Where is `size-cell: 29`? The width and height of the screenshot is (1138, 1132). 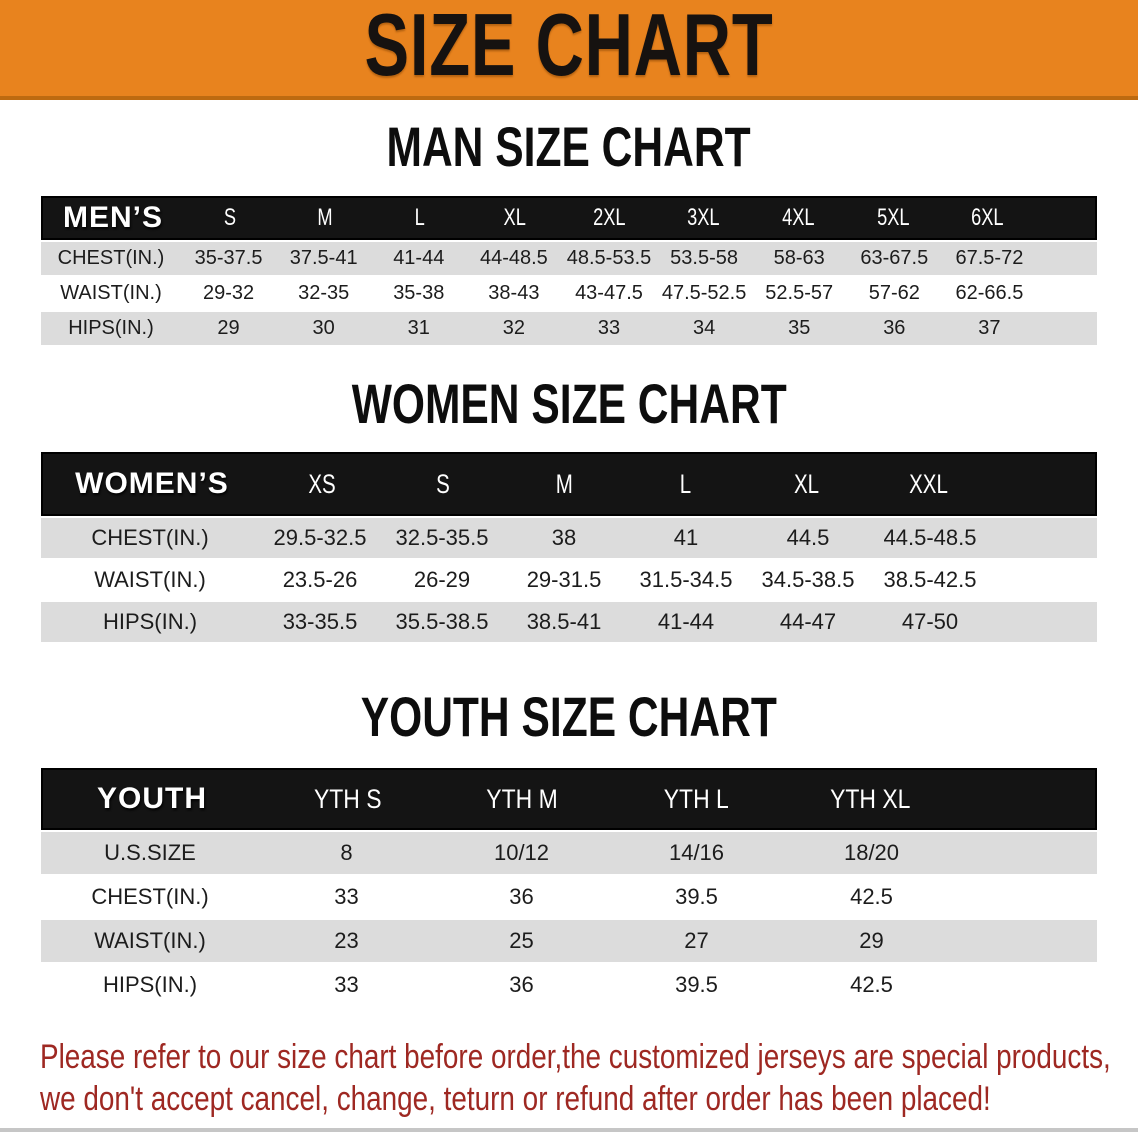
size-cell: 29 is located at coordinates (871, 940).